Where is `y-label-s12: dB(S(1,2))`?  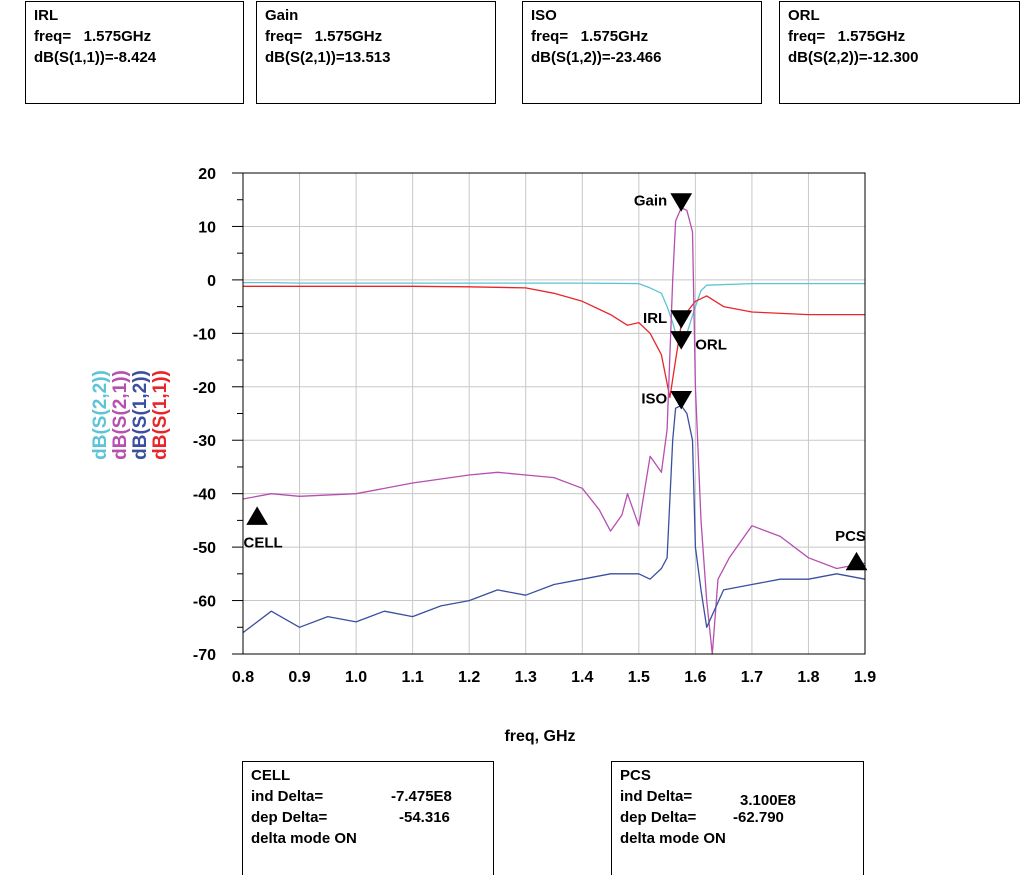
y-label-s12: dB(S(1,2)) is located at coordinates (140, 415).